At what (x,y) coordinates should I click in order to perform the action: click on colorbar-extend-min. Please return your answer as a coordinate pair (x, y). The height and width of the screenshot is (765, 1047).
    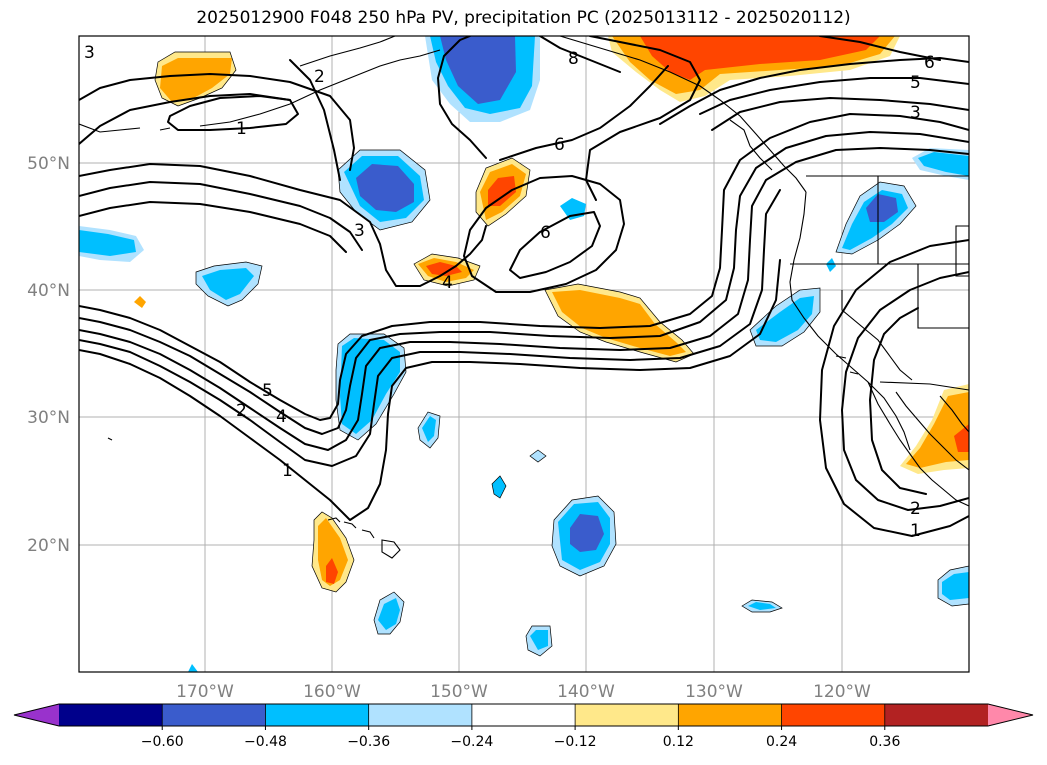
    Looking at the image, I should click on (36, 715).